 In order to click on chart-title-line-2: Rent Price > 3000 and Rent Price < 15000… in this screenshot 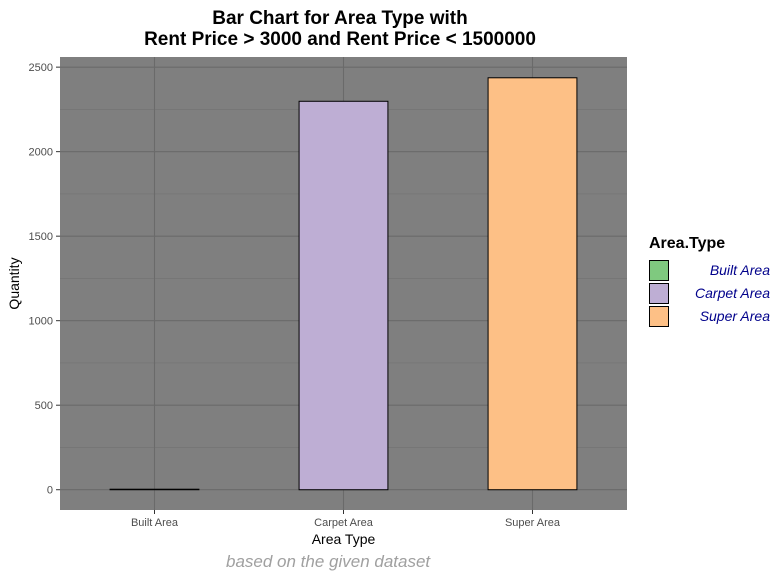, I will do `click(340, 39)`.